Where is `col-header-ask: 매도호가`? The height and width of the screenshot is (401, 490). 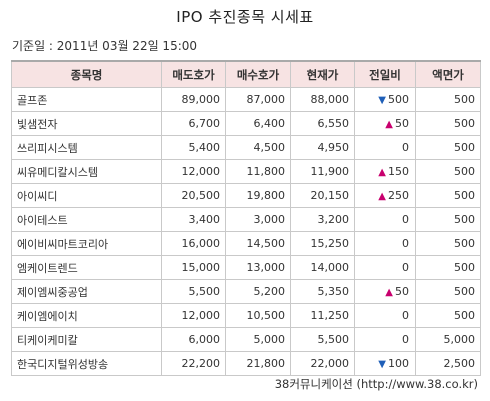
col-header-ask: 매도호가 is located at coordinates (193, 74).